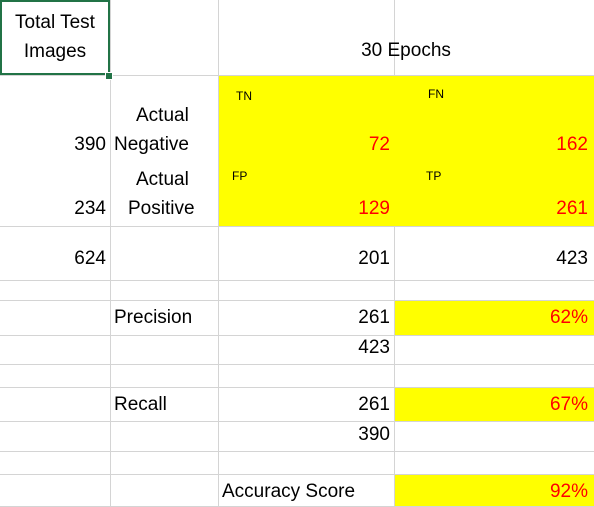 The image size is (594, 507). I want to click on fp-value: 129, so click(374, 208).